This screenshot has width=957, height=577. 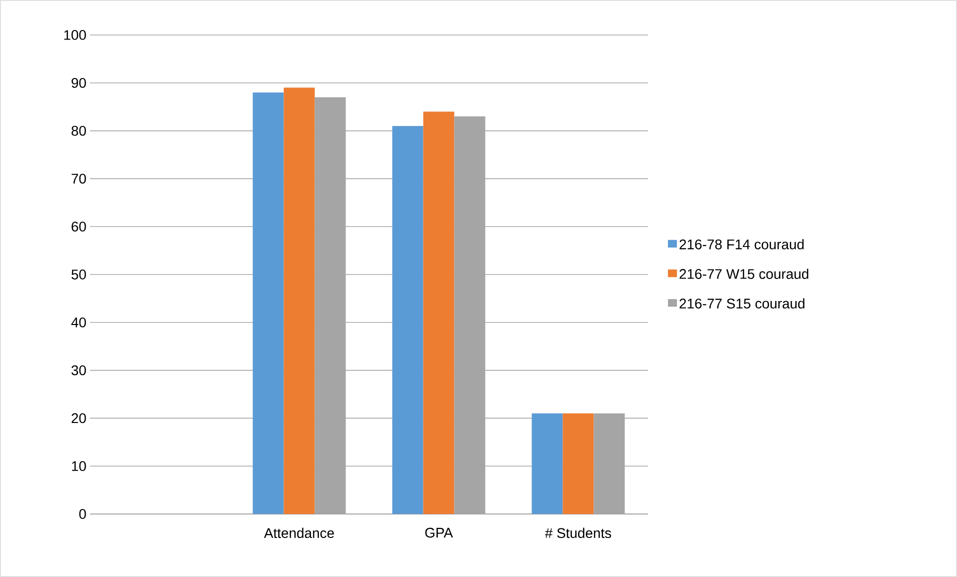 I want to click on y-tick-label: 70, so click(x=79, y=179).